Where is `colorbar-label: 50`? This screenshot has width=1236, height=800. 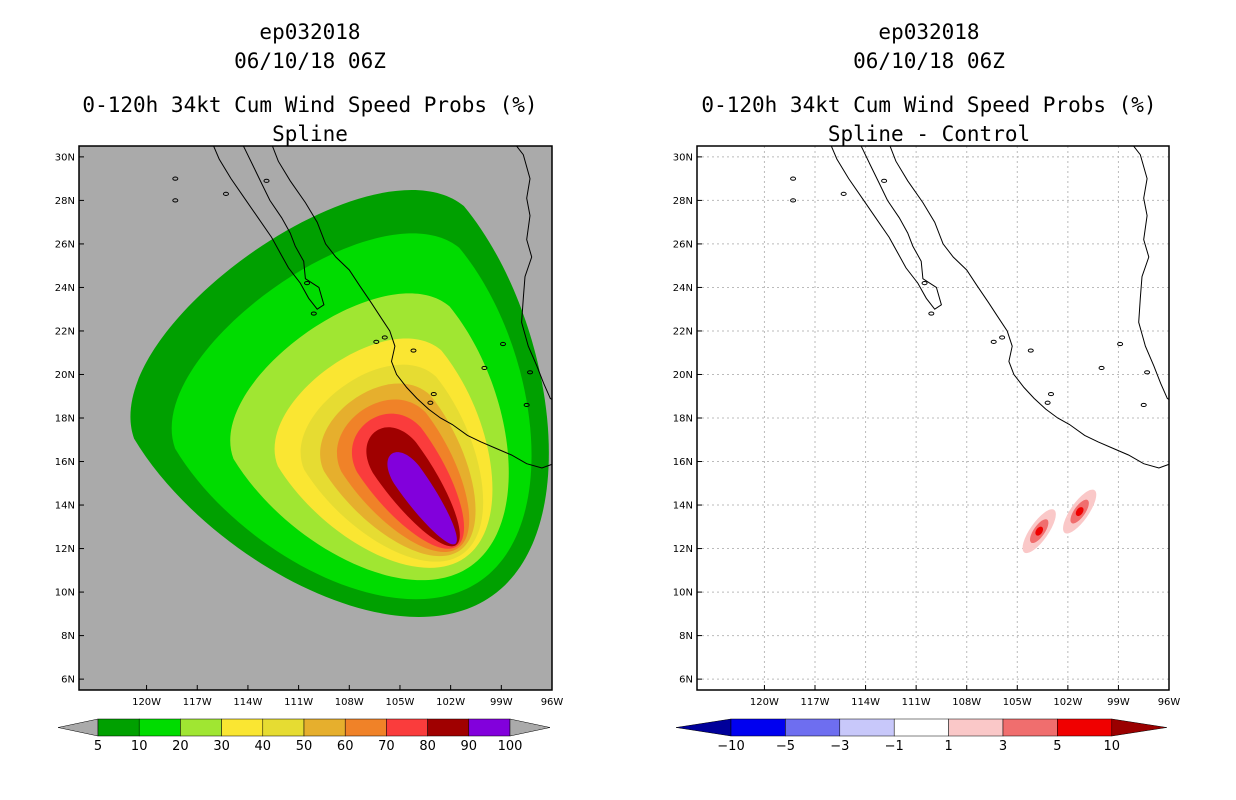 colorbar-label: 50 is located at coordinates (304, 746).